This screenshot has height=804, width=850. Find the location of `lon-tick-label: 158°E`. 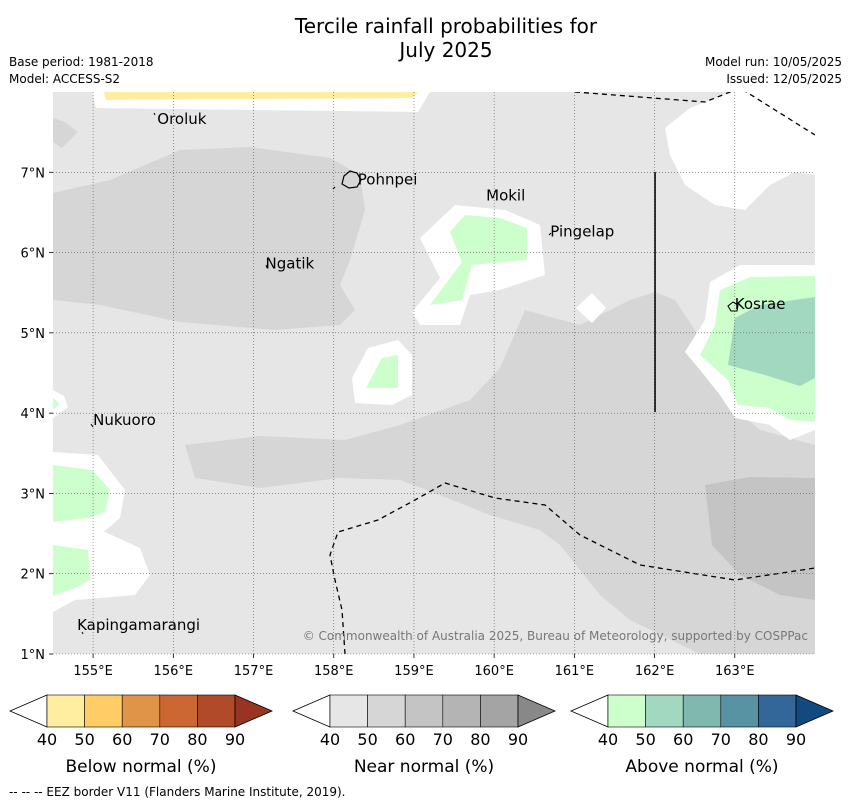

lon-tick-label: 158°E is located at coordinates (334, 671).